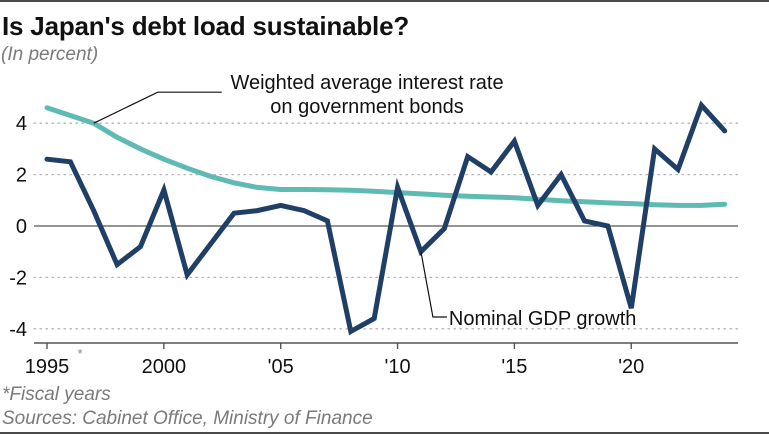 Image resolution: width=769 pixels, height=434 pixels. Describe the element at coordinates (514, 367) in the screenshot. I see `x-tick-label: '15` at that location.